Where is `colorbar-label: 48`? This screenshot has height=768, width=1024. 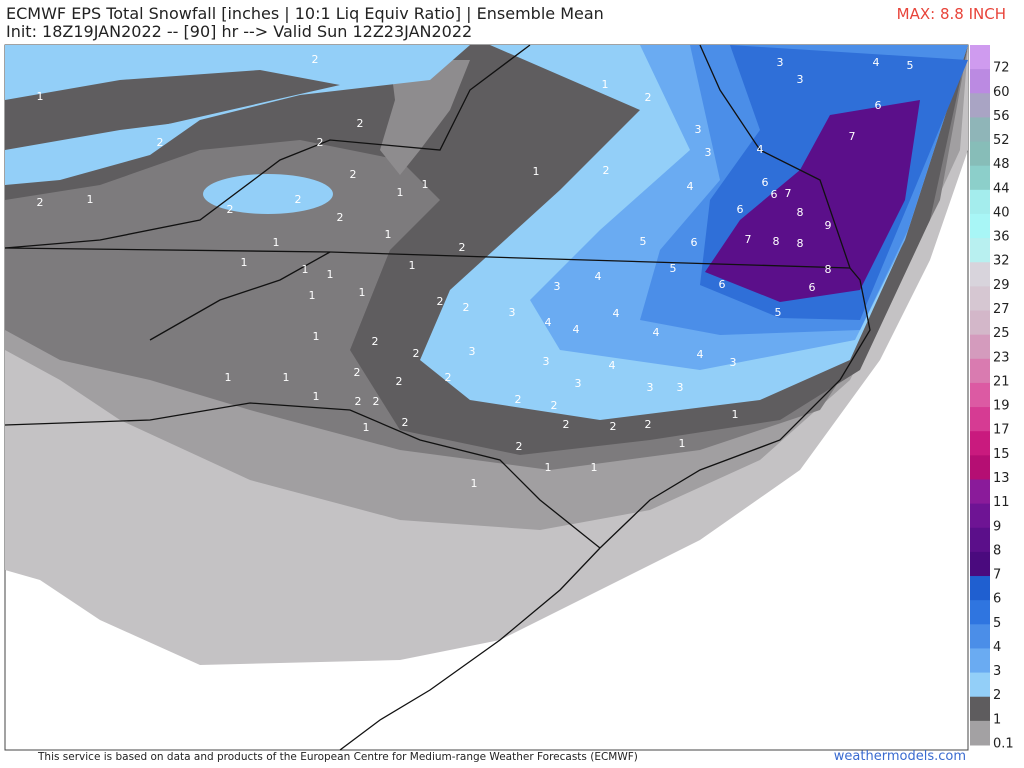
colorbar-label: 48 is located at coordinates (1001, 164).